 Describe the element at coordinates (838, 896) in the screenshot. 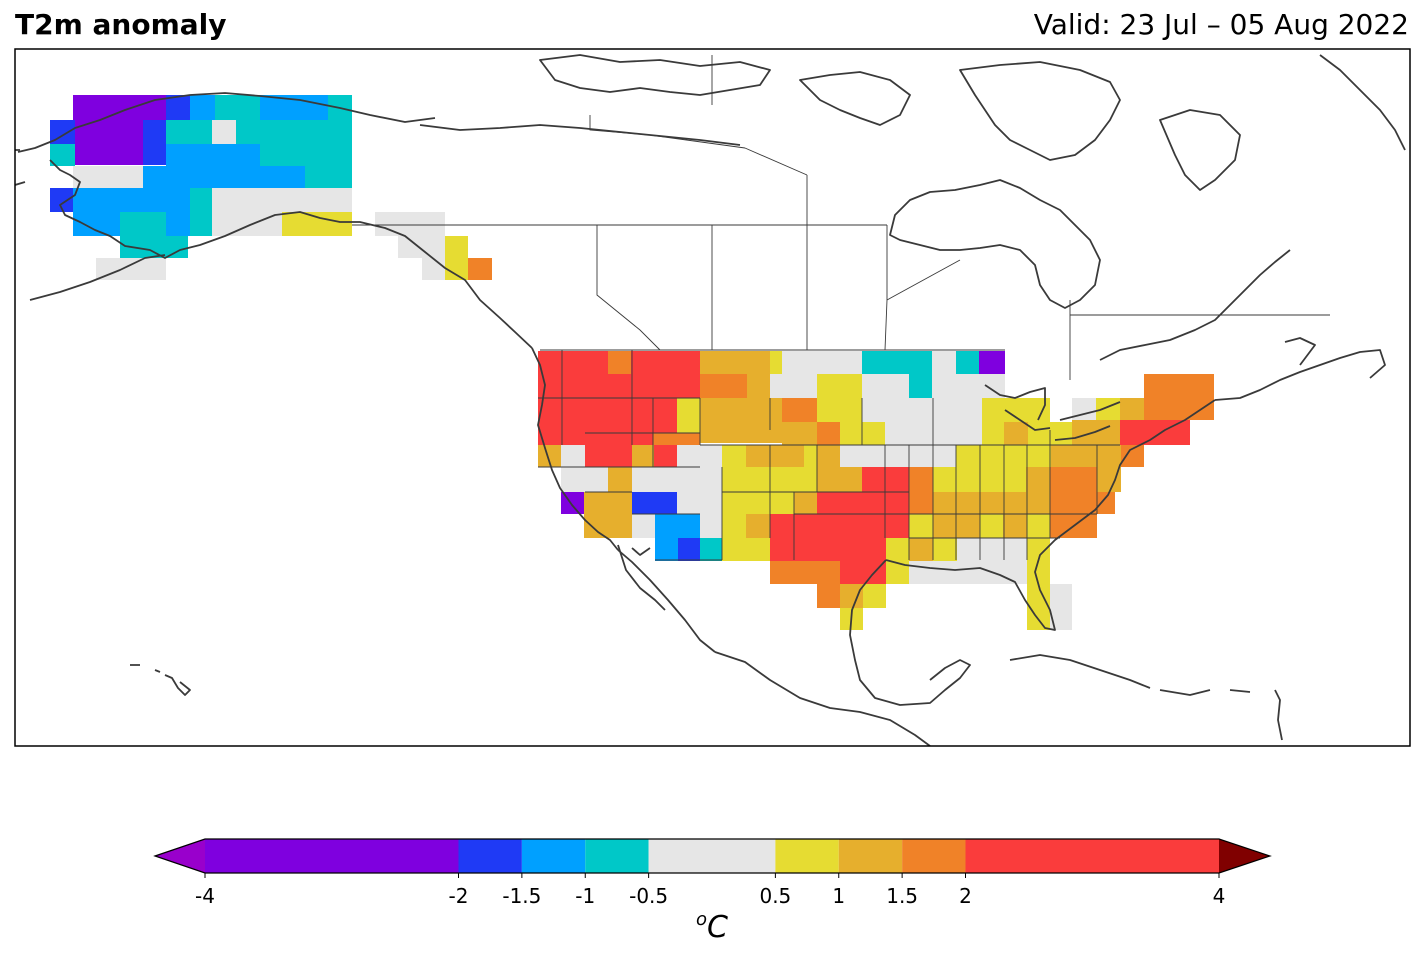

I see `colorbar-tick-label-6: 1` at that location.